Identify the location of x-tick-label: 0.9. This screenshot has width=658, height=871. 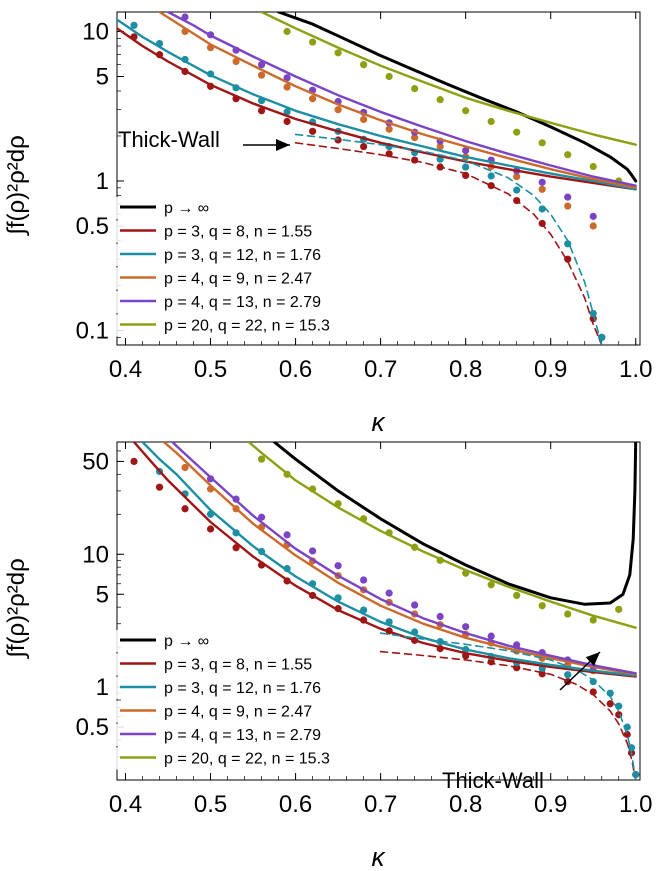
(550, 804).